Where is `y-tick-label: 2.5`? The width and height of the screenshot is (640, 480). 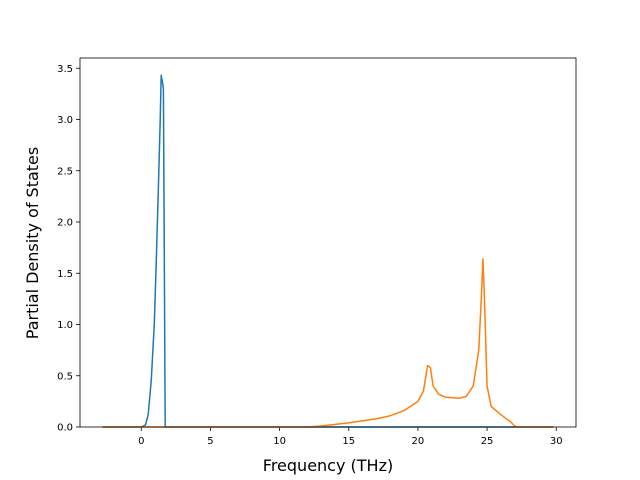 y-tick-label: 2.5 is located at coordinates (65, 171).